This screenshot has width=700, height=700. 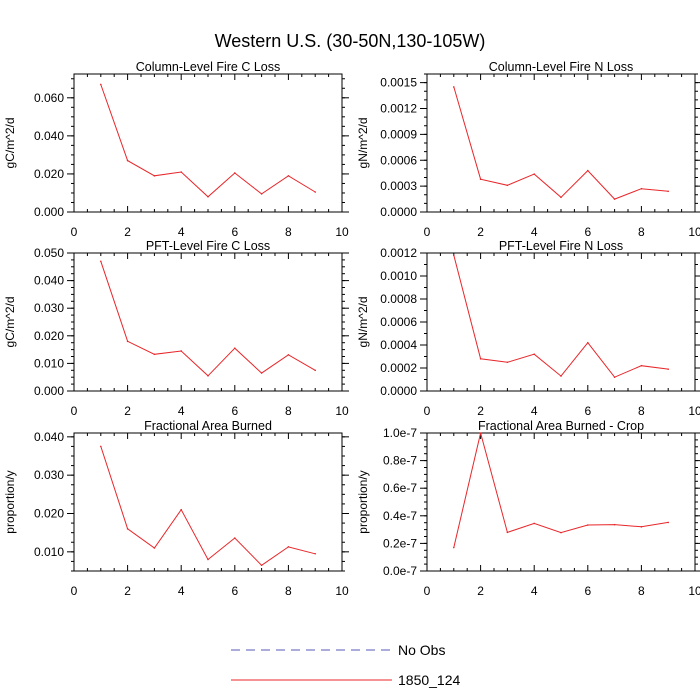 I want to click on y-tick-label: 0.060, so click(x=49, y=98).